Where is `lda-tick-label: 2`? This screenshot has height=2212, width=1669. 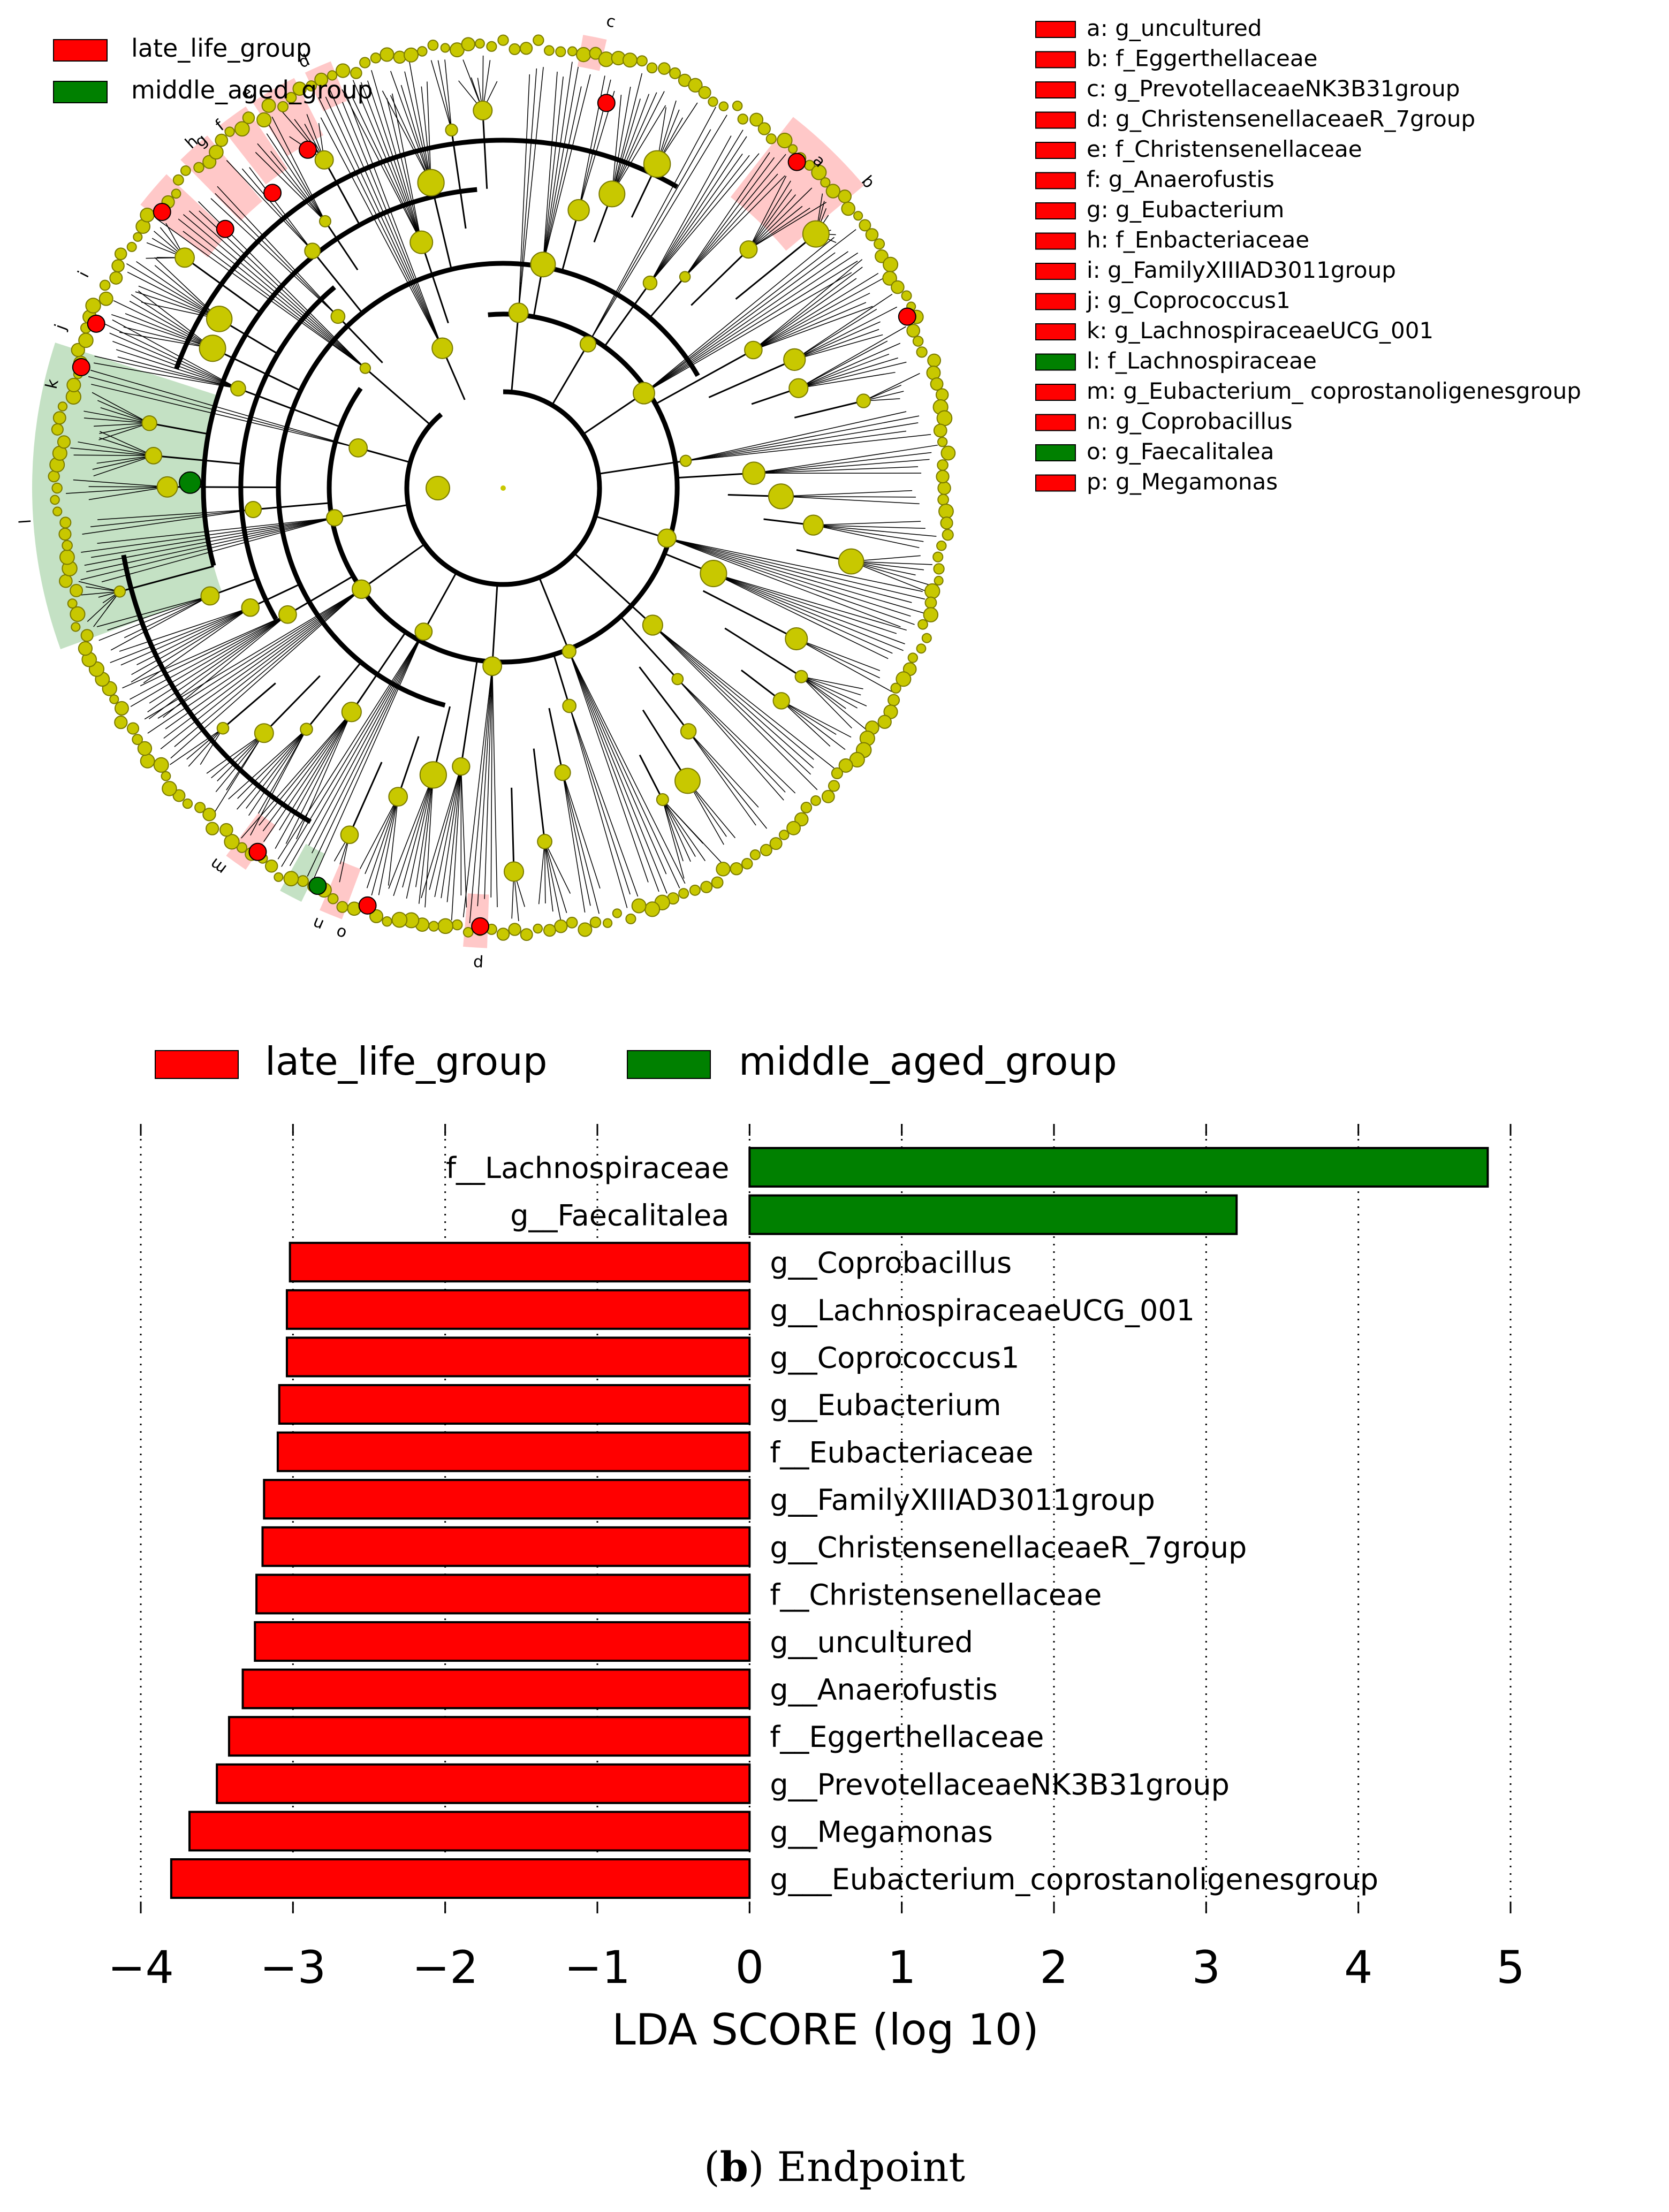 lda-tick-label: 2 is located at coordinates (1054, 1967).